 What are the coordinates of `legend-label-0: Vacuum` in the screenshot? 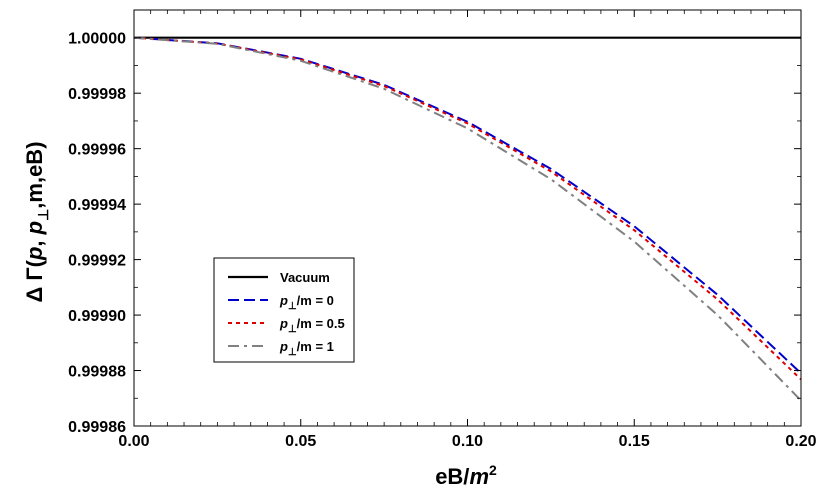 It's located at (305, 277).